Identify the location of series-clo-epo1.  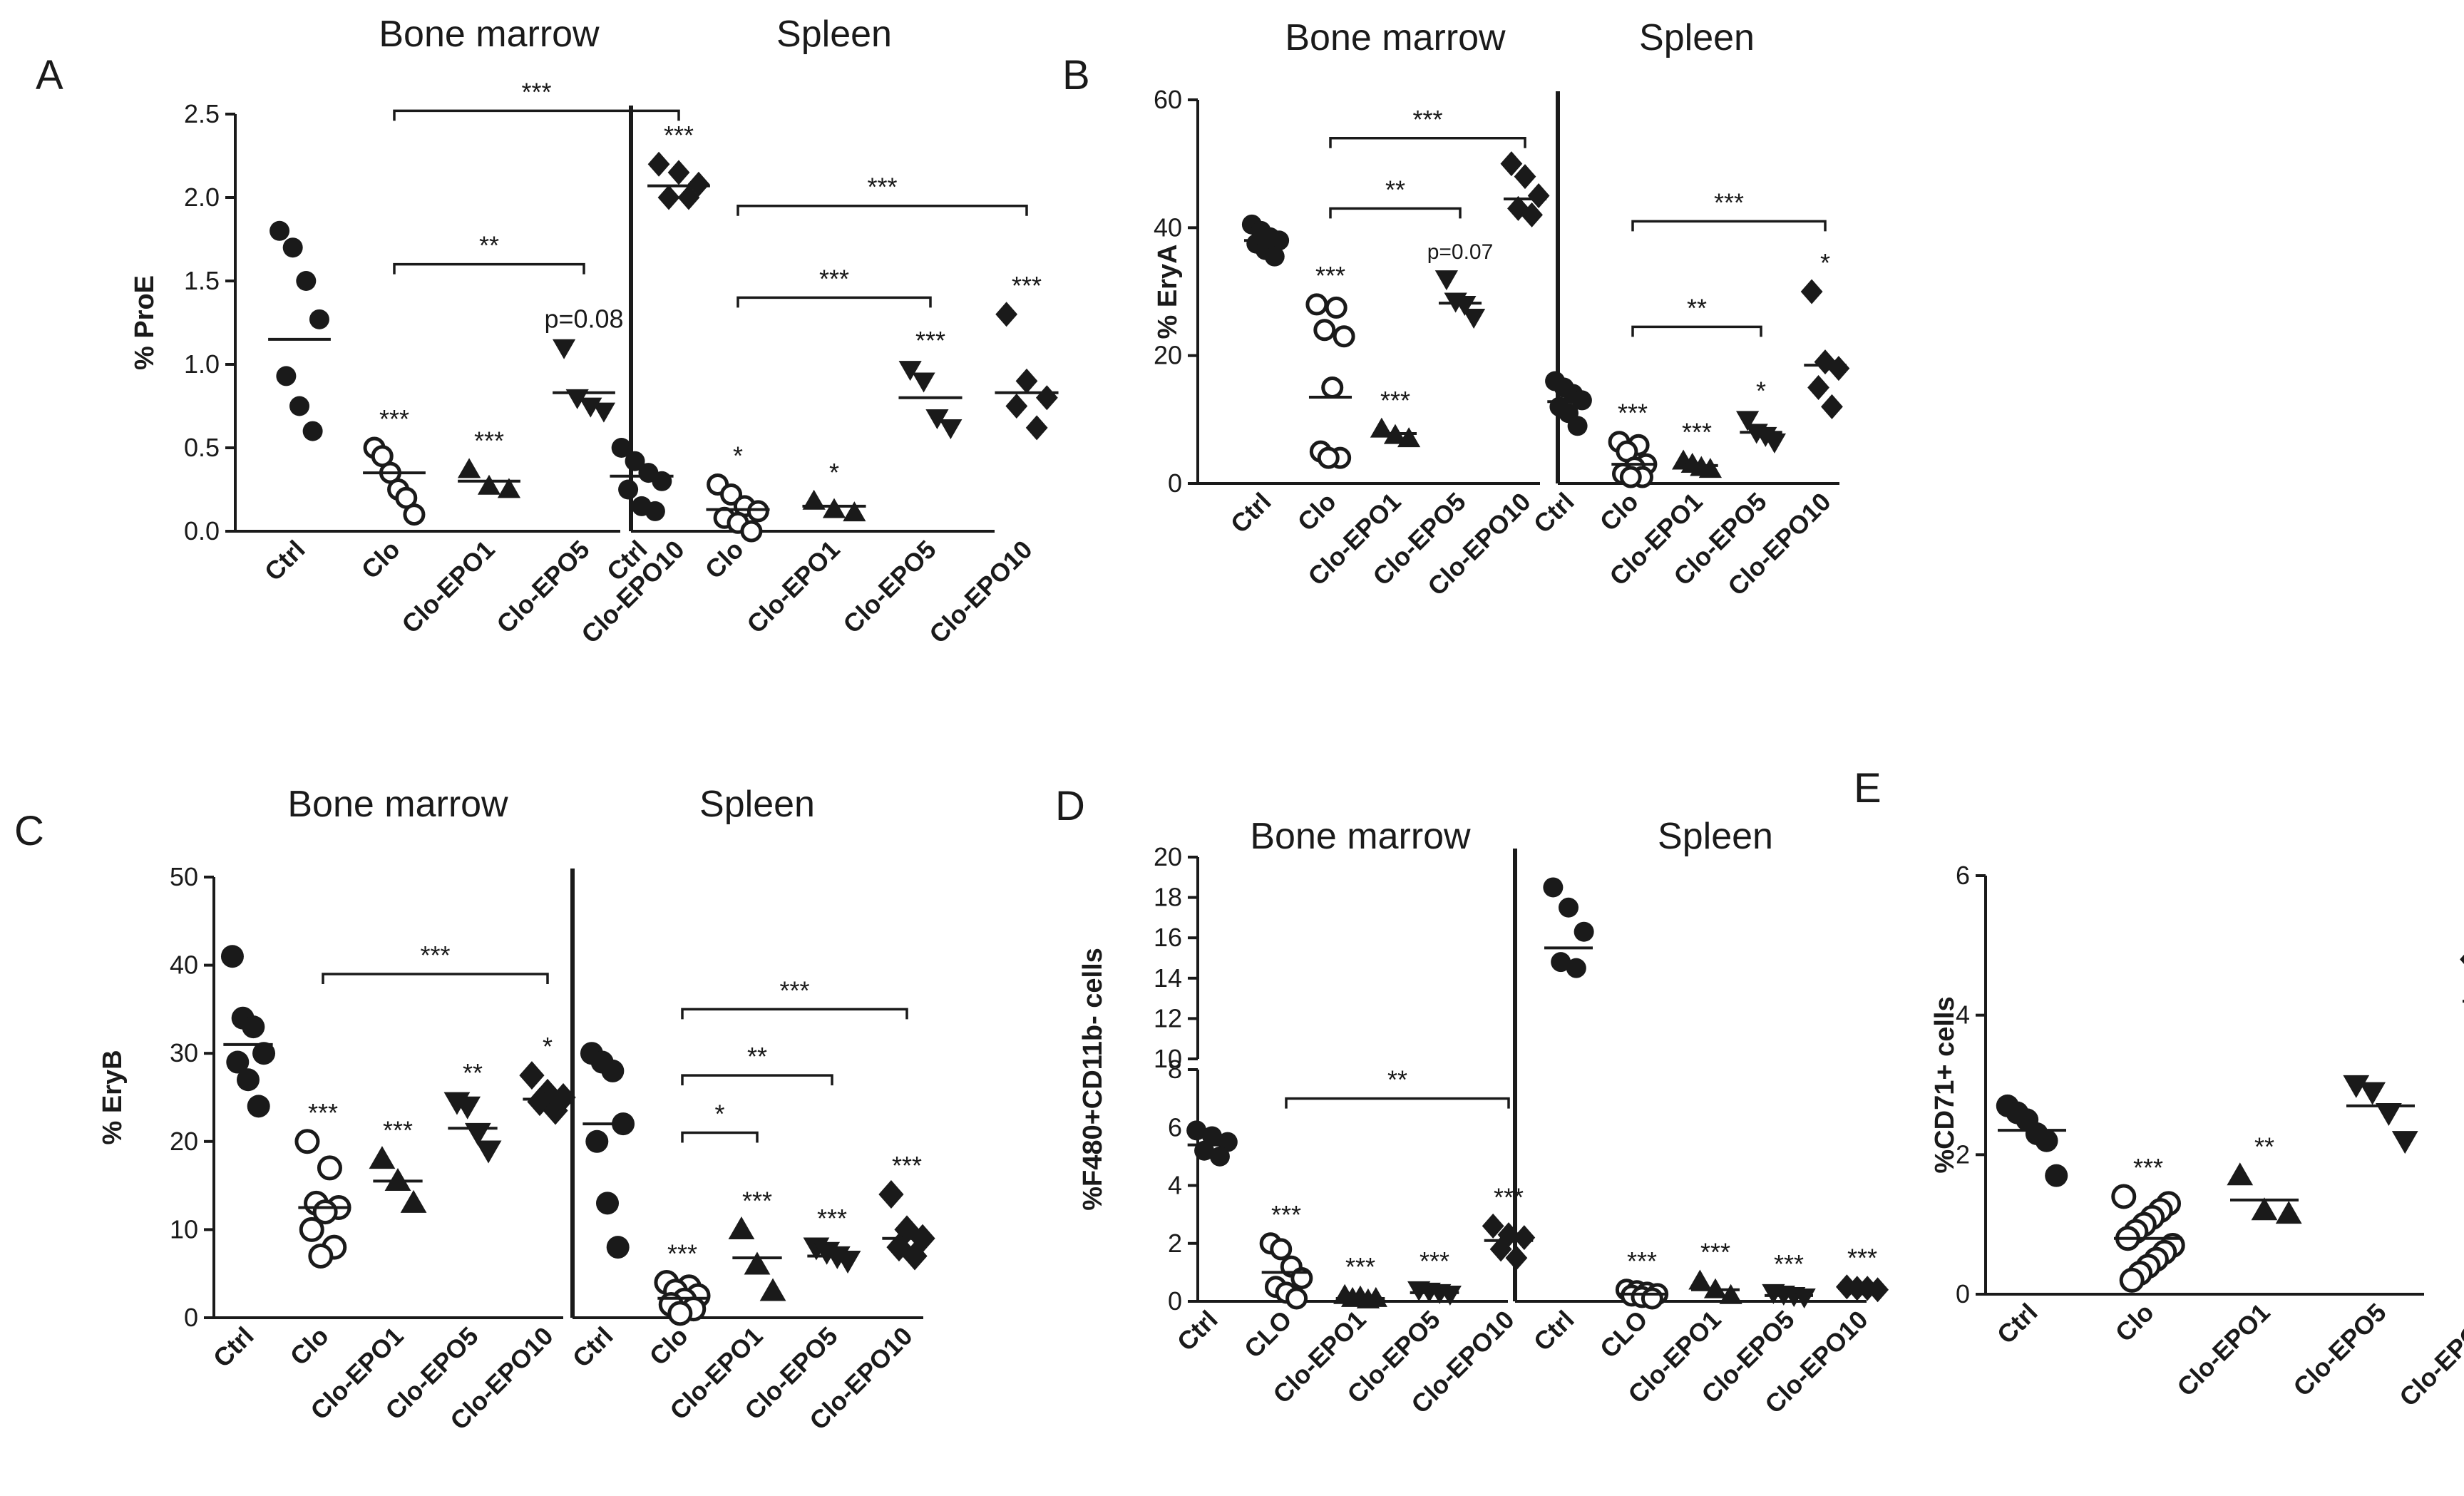
(398, 1179).